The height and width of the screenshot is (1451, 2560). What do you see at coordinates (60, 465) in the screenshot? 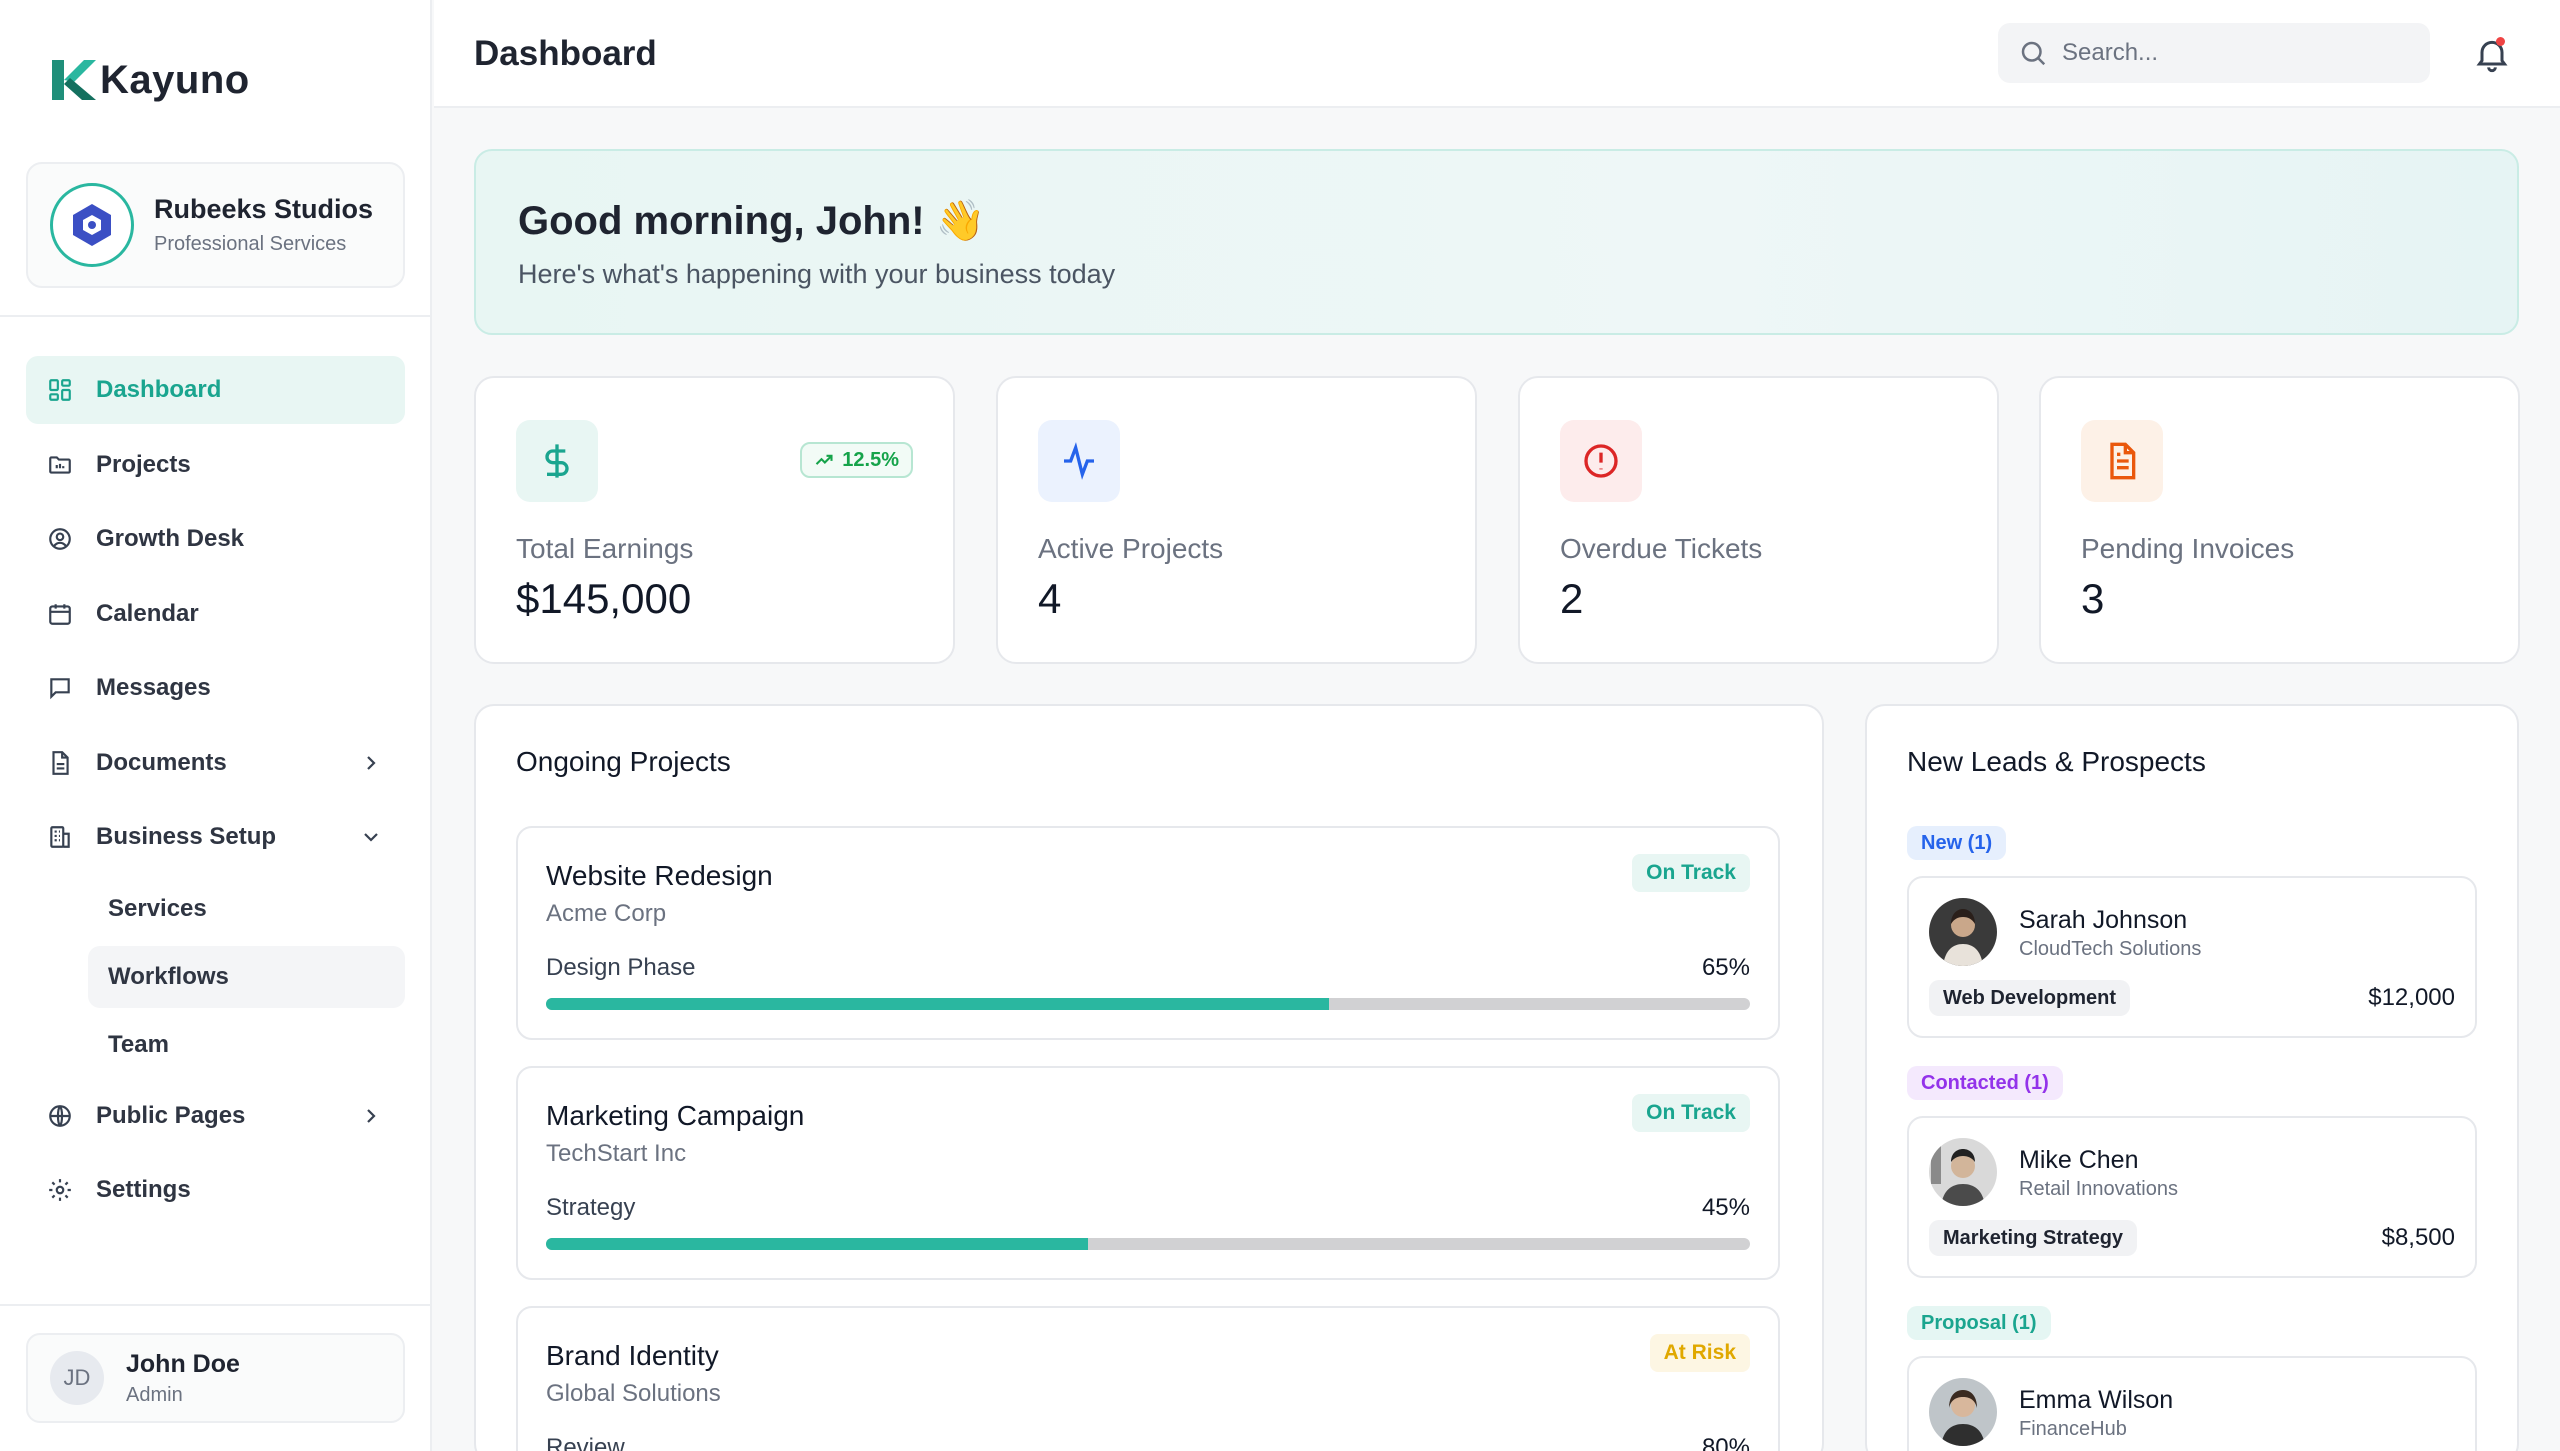
I see `folder-icon` at bounding box center [60, 465].